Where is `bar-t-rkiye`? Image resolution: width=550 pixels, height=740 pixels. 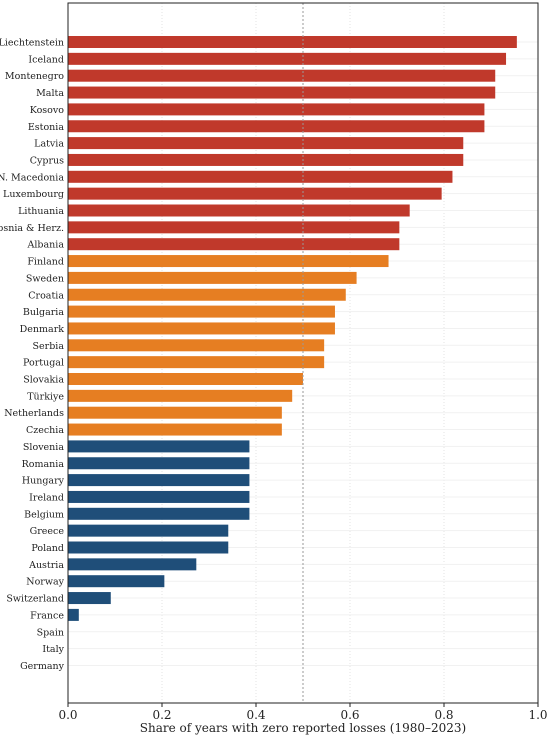 bar-t-rkiye is located at coordinates (180, 395).